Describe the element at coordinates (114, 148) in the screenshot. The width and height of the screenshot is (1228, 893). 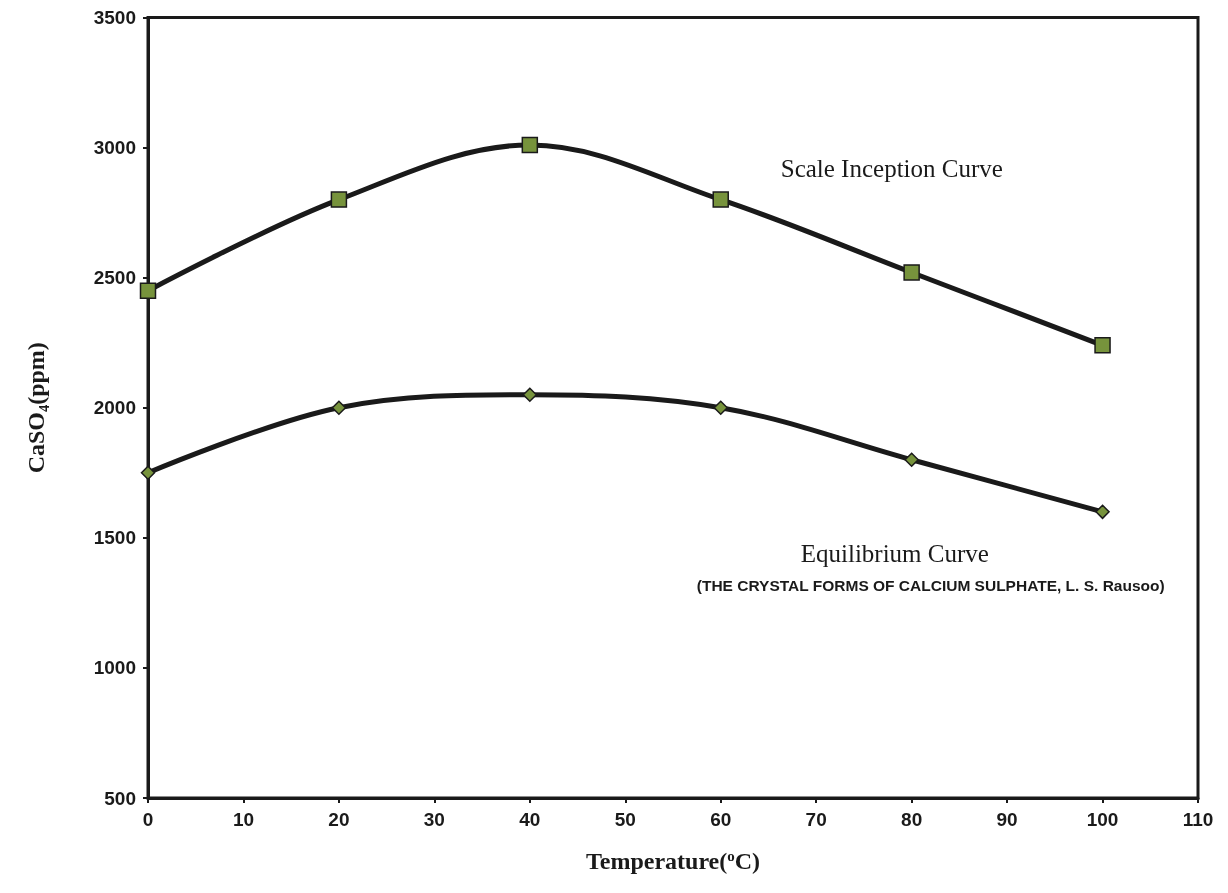
I see `y-tick-label: 3000` at that location.